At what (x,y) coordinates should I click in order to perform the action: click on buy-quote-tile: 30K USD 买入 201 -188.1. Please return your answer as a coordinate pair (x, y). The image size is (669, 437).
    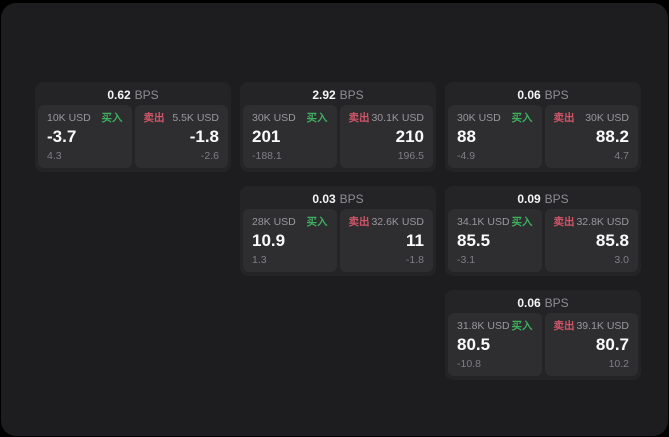
    Looking at the image, I should click on (290, 136).